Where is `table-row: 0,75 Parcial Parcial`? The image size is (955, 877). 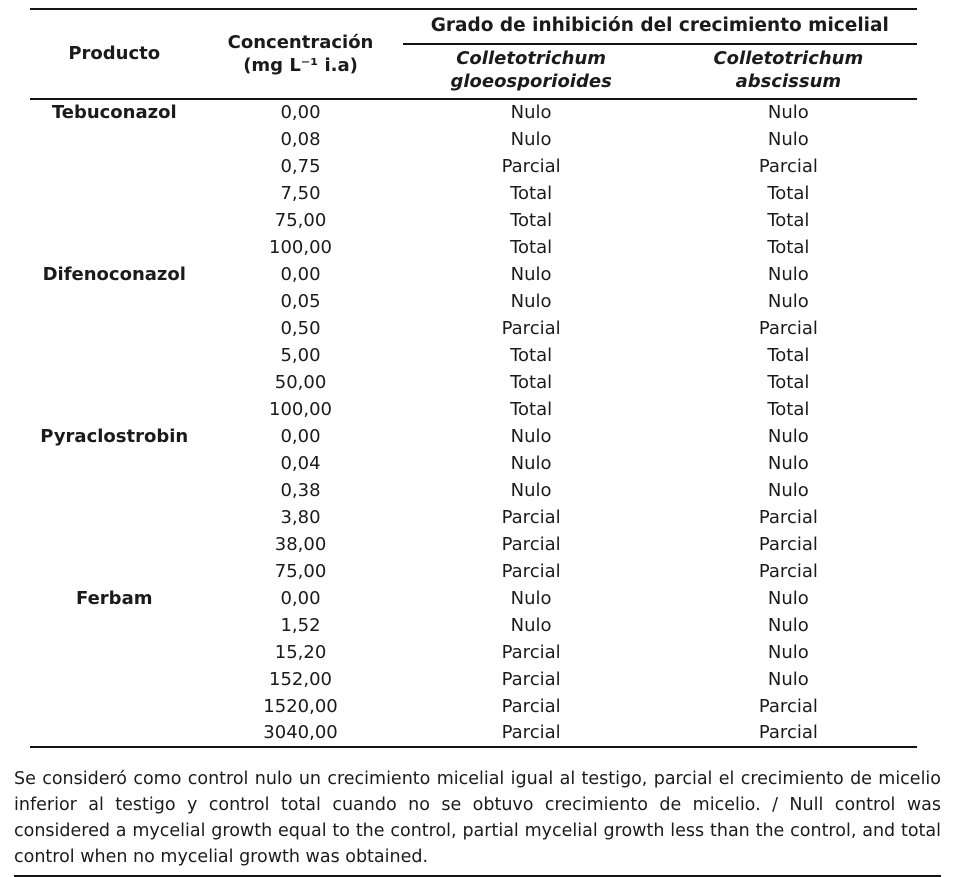 table-row: 0,75 Parcial Parcial is located at coordinates (473, 166).